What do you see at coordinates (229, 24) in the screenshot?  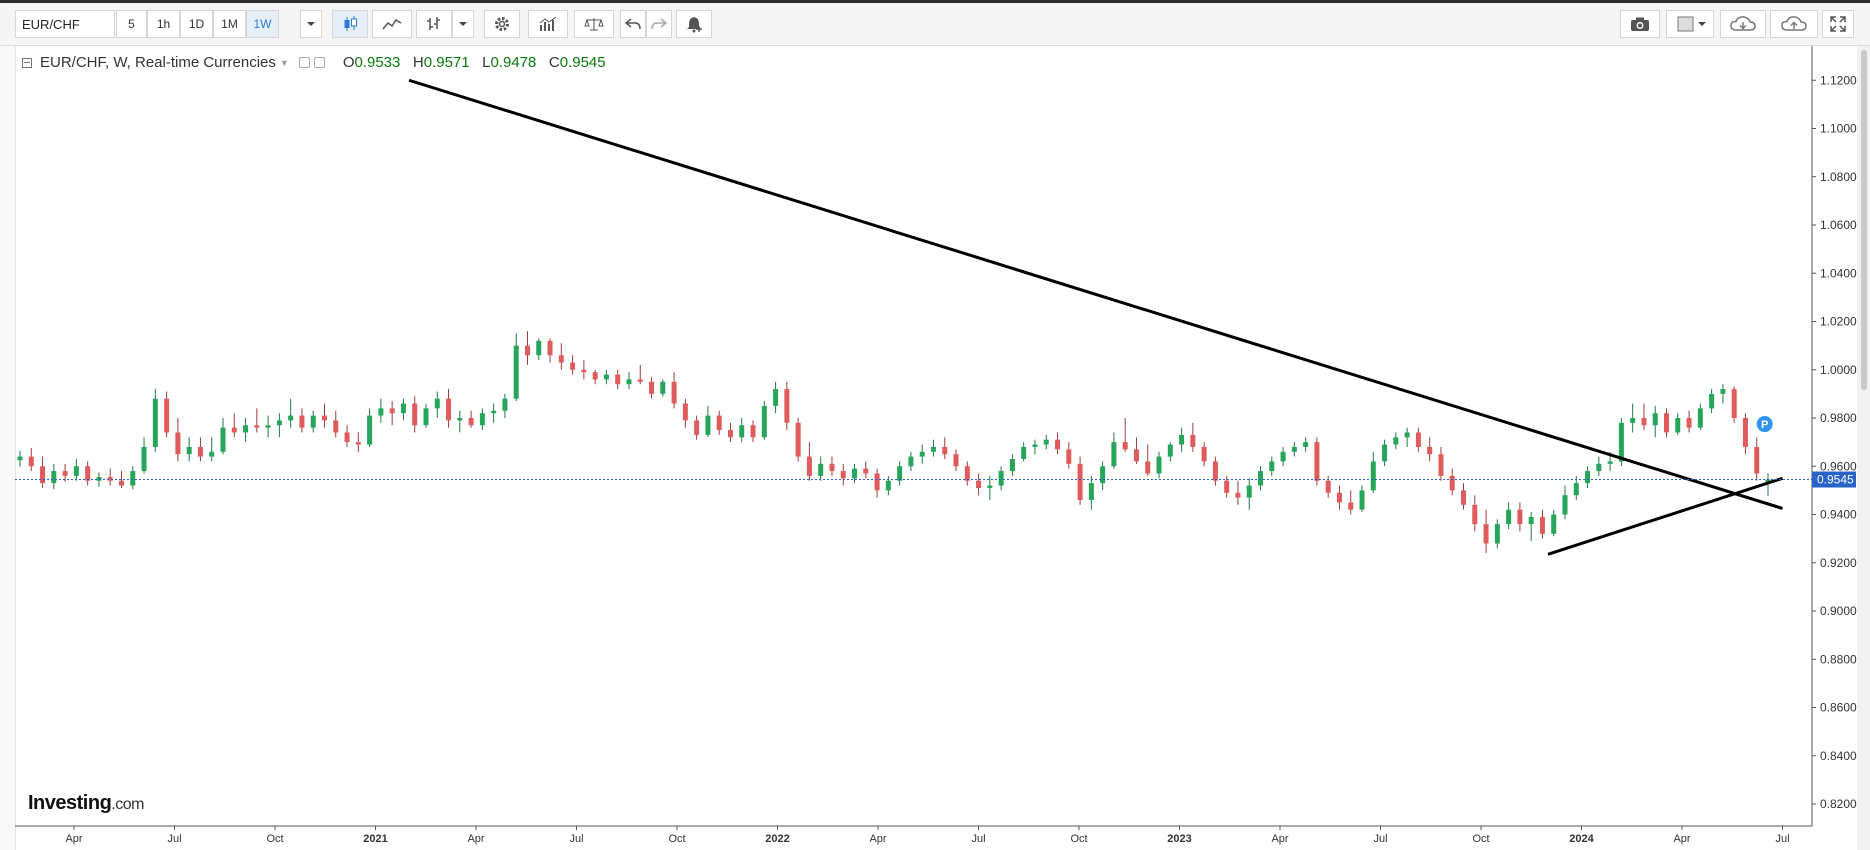 I see `interval-1m: 1M` at bounding box center [229, 24].